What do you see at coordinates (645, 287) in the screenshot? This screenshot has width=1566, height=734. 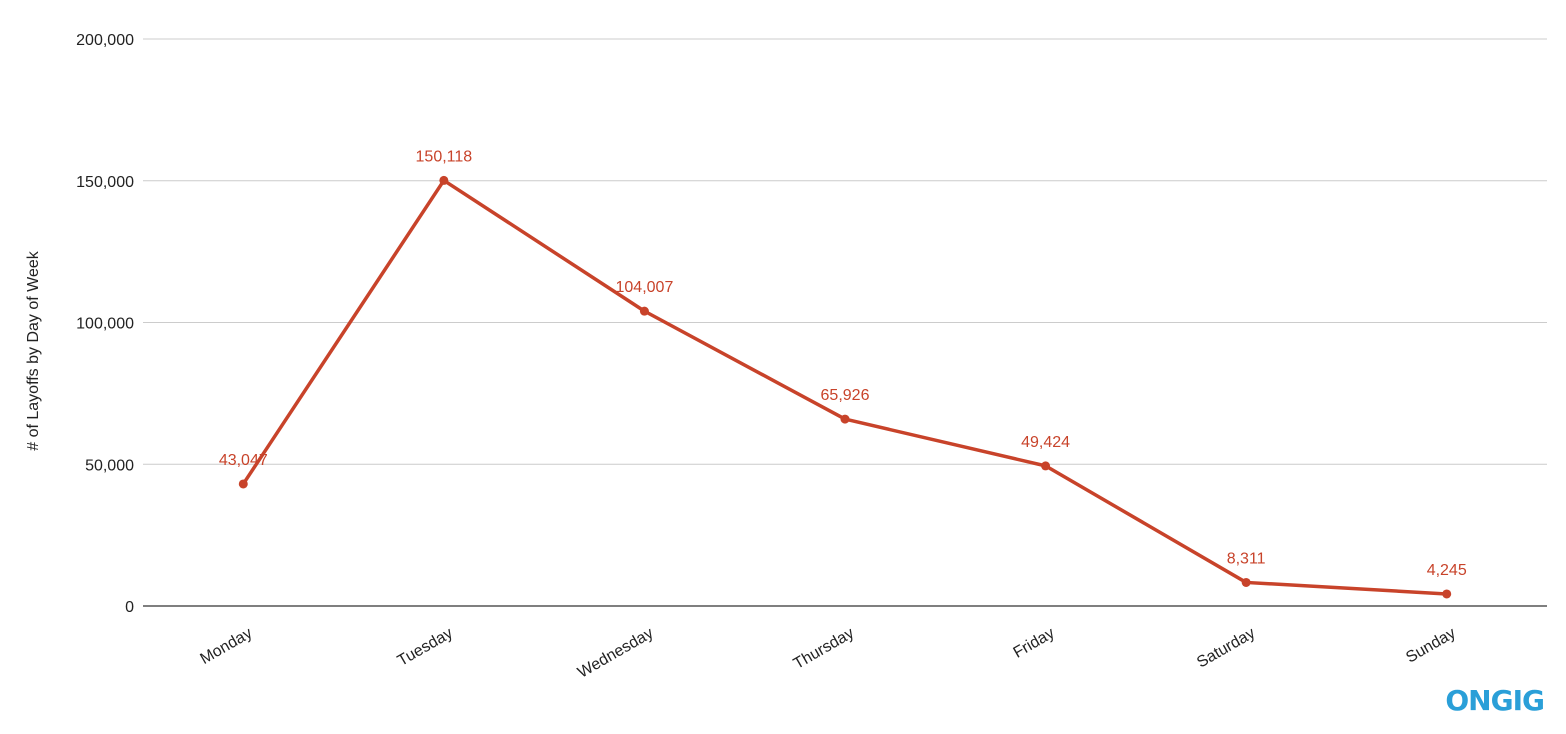 I see `data-label: 104,007` at bounding box center [645, 287].